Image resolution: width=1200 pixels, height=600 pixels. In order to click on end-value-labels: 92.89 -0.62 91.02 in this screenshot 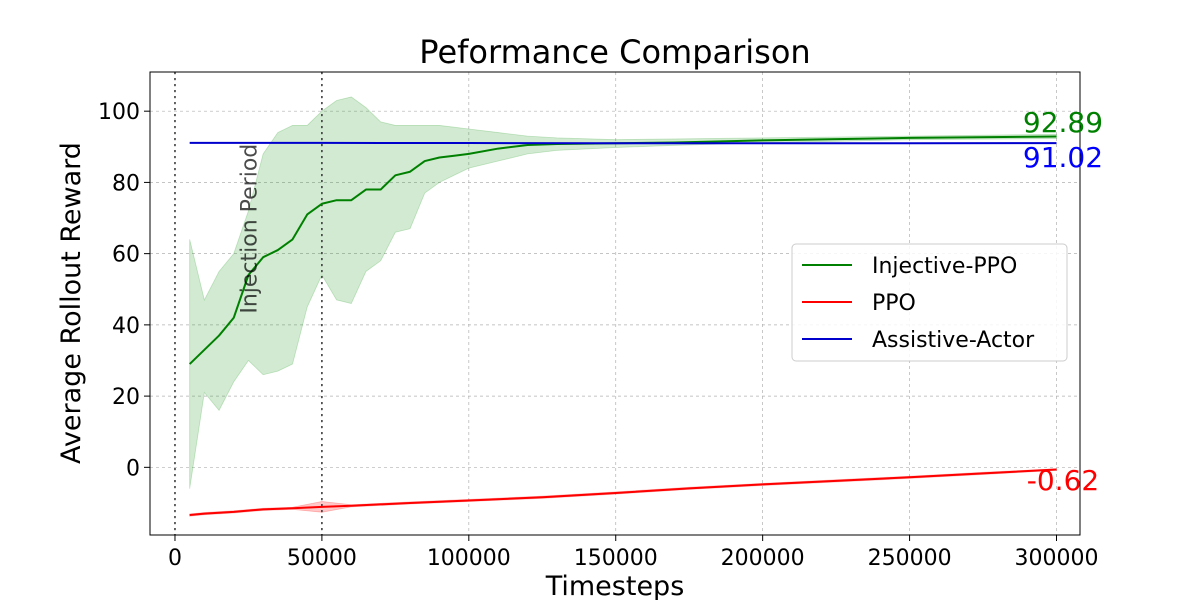, I will do `click(1063, 301)`.